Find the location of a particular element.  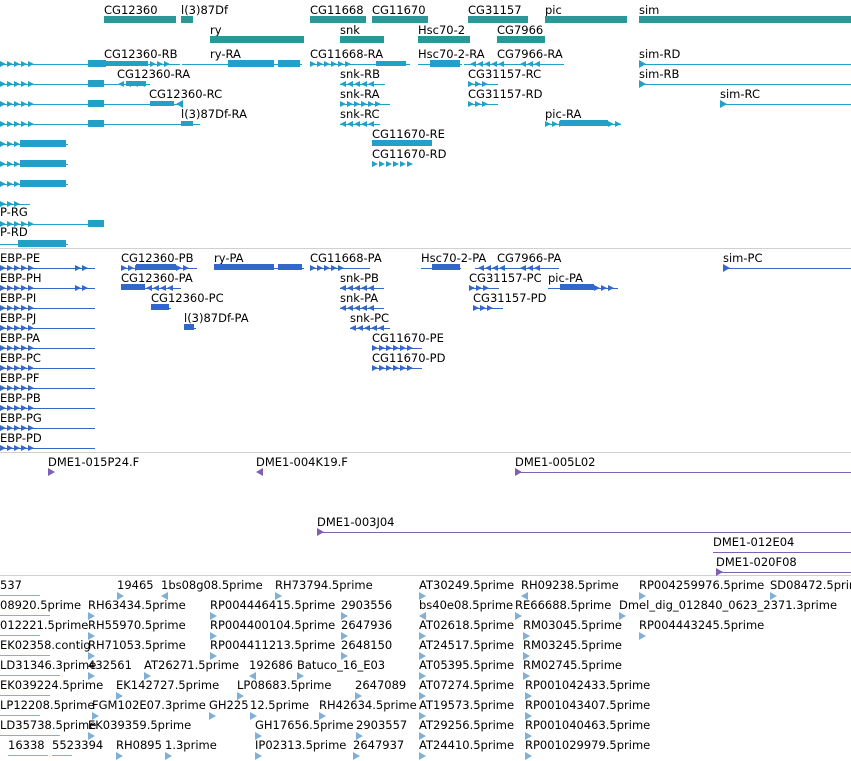

feature-label: 5523394 is located at coordinates (78, 745).